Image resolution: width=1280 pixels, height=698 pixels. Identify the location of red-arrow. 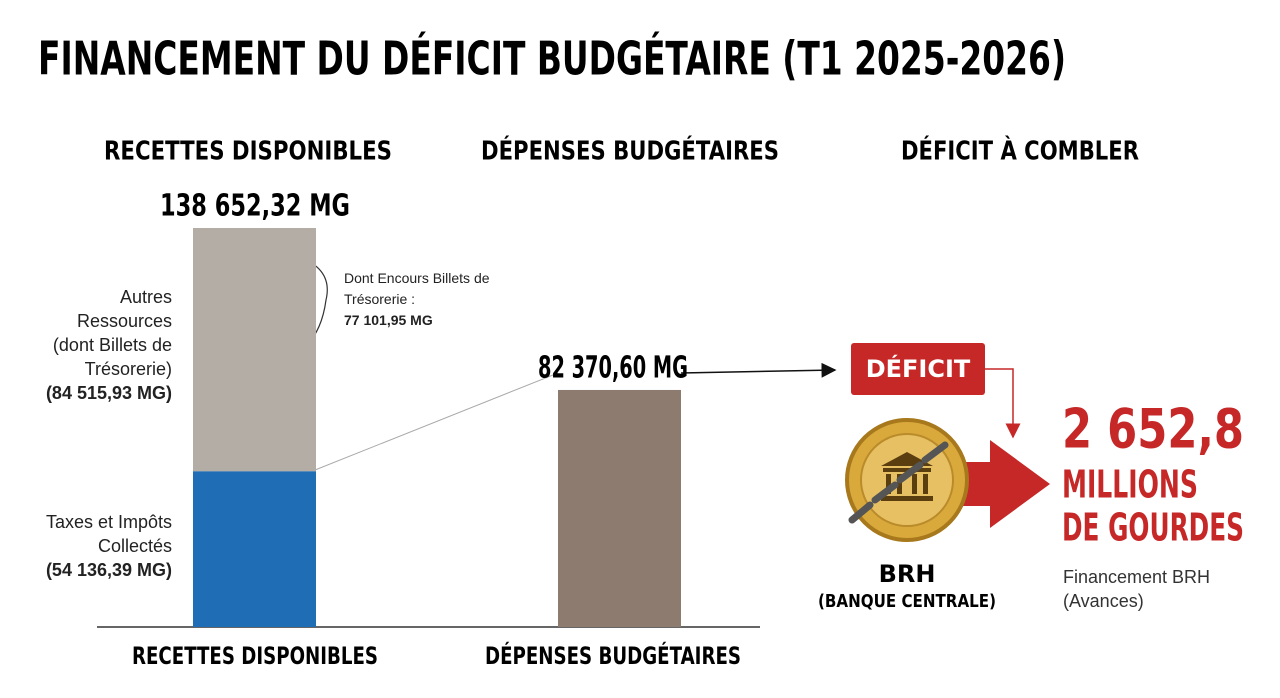
(1003, 403).